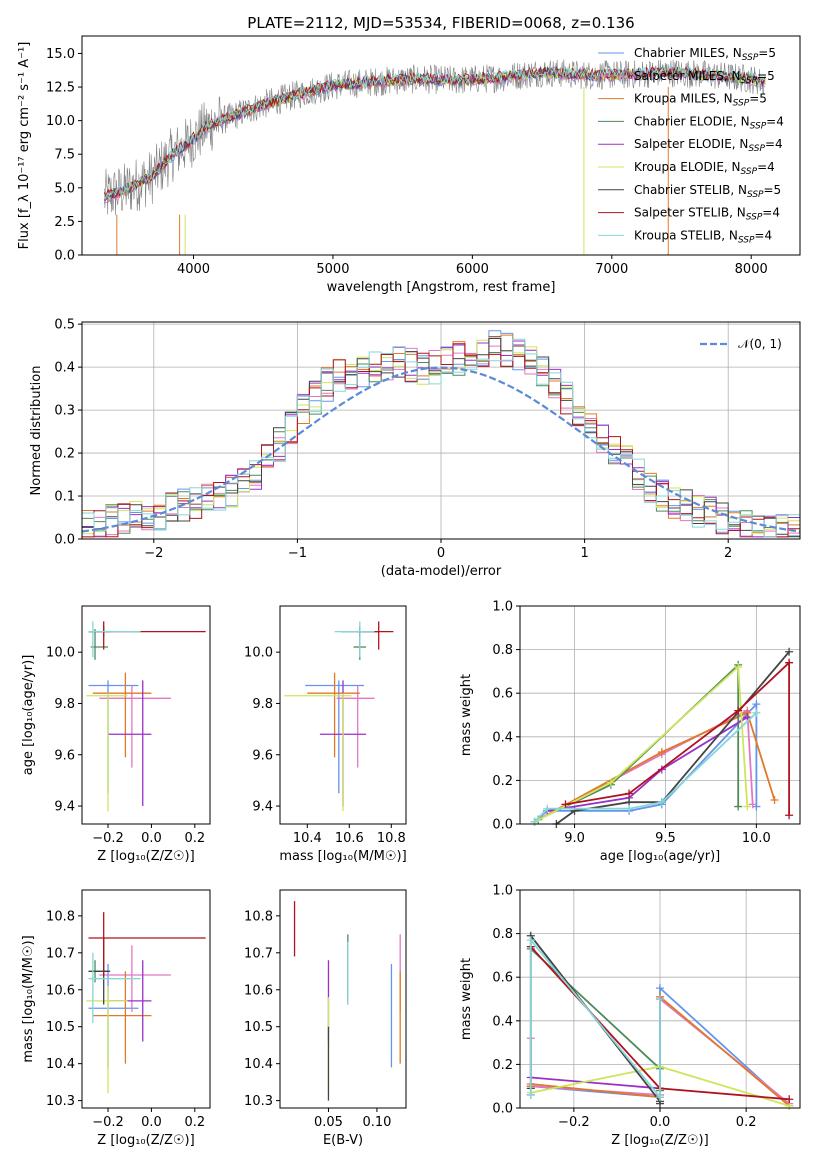 The image size is (819, 1170). I want to click on x-tick-label: 0, so click(441, 553).